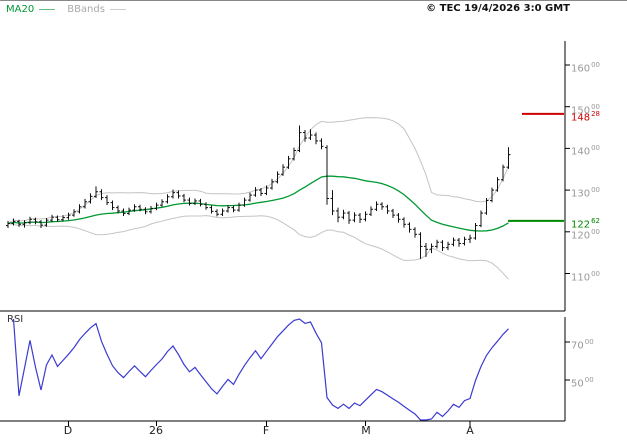 This screenshot has height=440, width=627. Describe the element at coordinates (577, 384) in the screenshot. I see `tick-main: 50` at that location.